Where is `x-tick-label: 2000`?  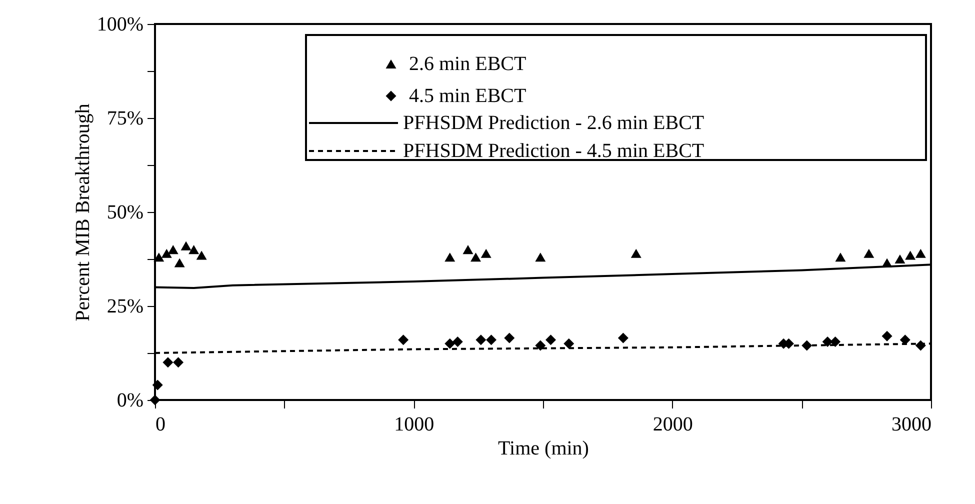 x-tick-label: 2000 is located at coordinates (672, 425).